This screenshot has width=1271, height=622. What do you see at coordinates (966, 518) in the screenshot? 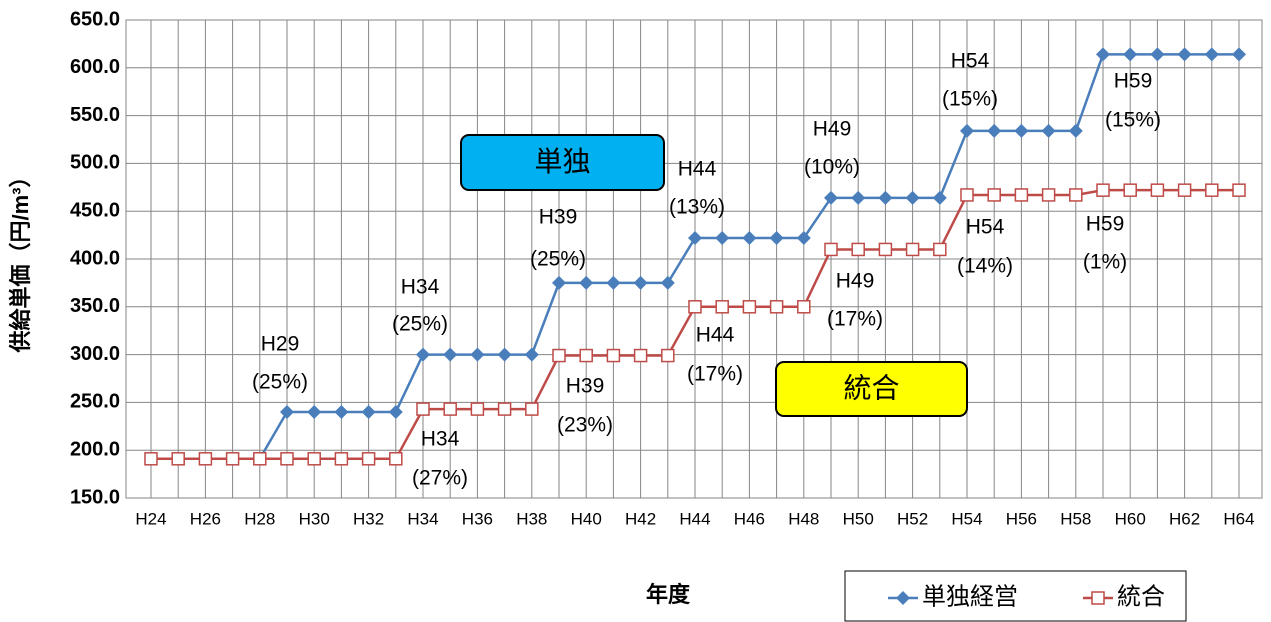
I see `x-tick-label: H54` at bounding box center [966, 518].